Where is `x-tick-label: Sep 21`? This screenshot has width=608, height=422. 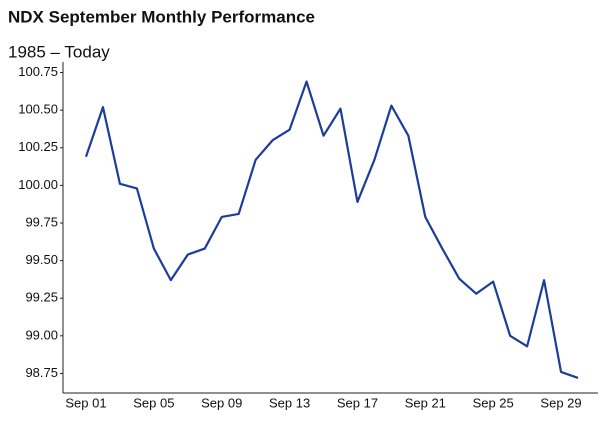 x-tick-label: Sep 21 is located at coordinates (425, 402).